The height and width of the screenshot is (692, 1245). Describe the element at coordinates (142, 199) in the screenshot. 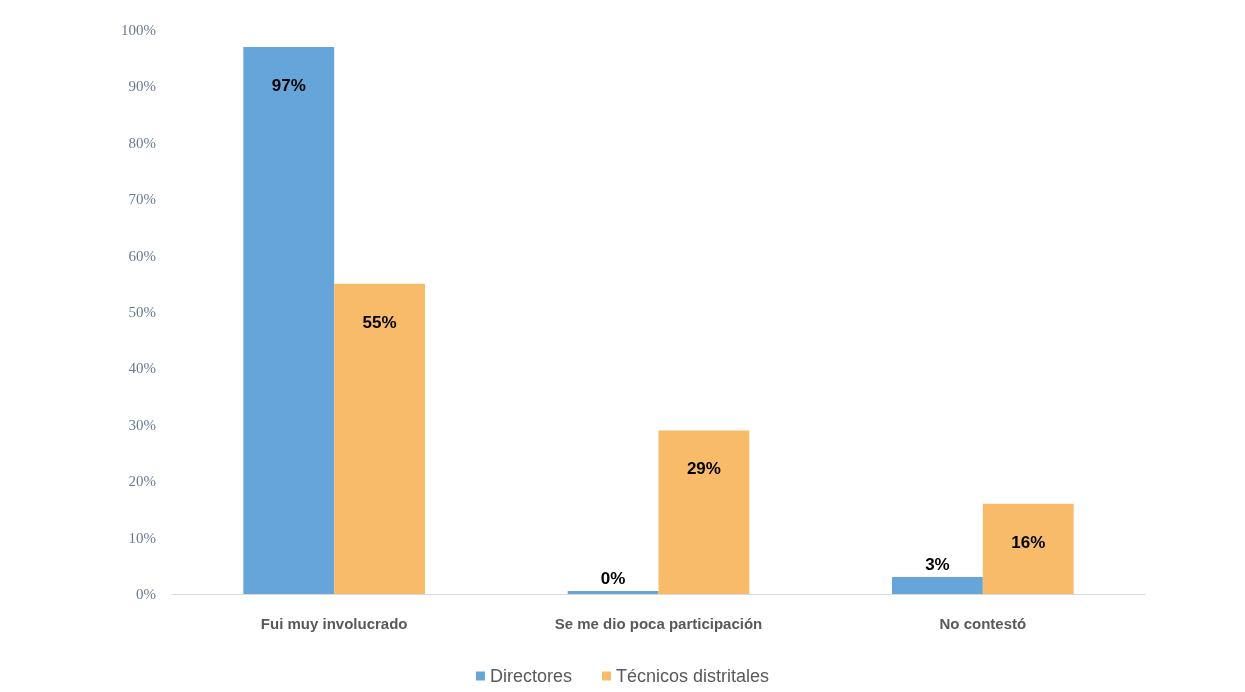

I see `y-tick-label: 70%` at that location.